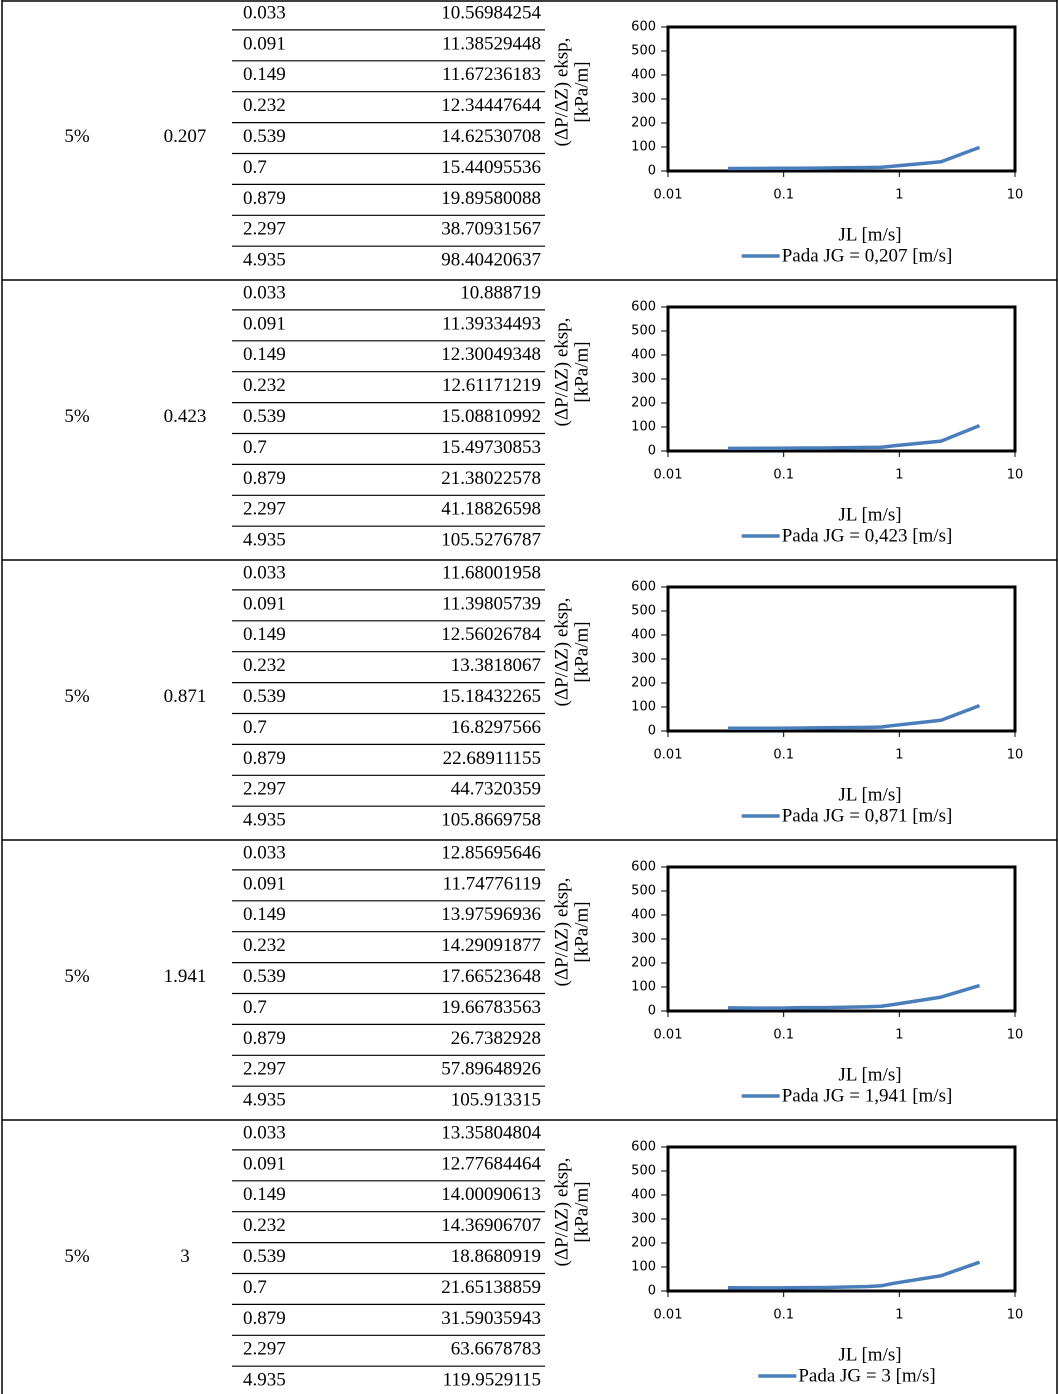  I want to click on dp-value: 41.18826598, so click(491, 509).